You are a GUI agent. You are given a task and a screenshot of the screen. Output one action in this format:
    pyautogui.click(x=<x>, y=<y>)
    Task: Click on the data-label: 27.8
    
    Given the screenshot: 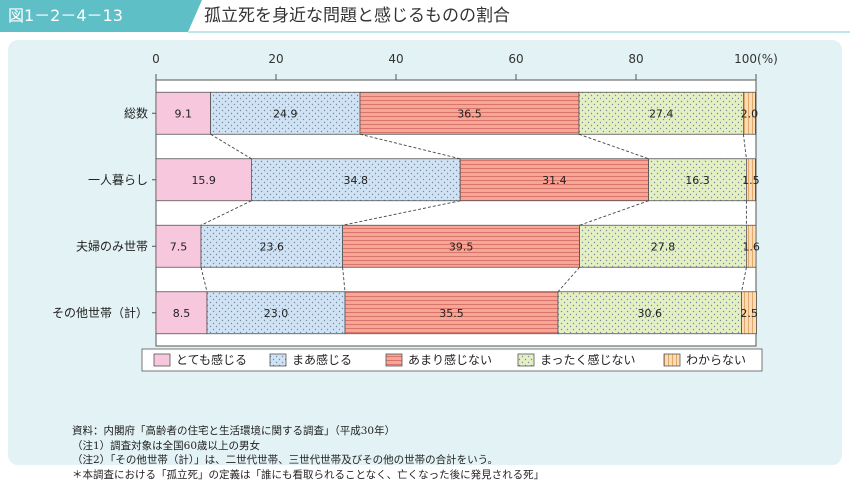 What is the action you would take?
    pyautogui.click(x=663, y=246)
    